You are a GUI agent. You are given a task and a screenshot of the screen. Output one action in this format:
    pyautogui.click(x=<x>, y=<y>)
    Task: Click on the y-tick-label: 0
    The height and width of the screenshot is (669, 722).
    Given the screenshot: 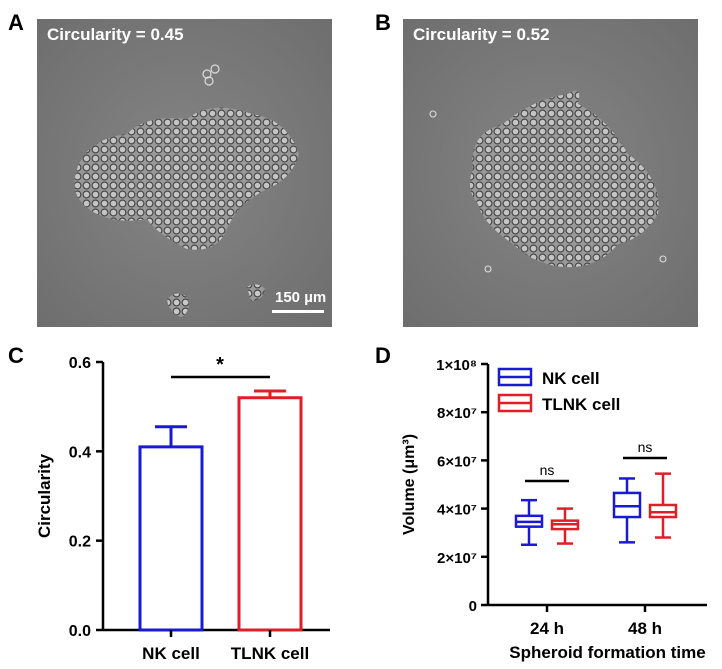 What is the action you would take?
    pyautogui.click(x=473, y=606)
    